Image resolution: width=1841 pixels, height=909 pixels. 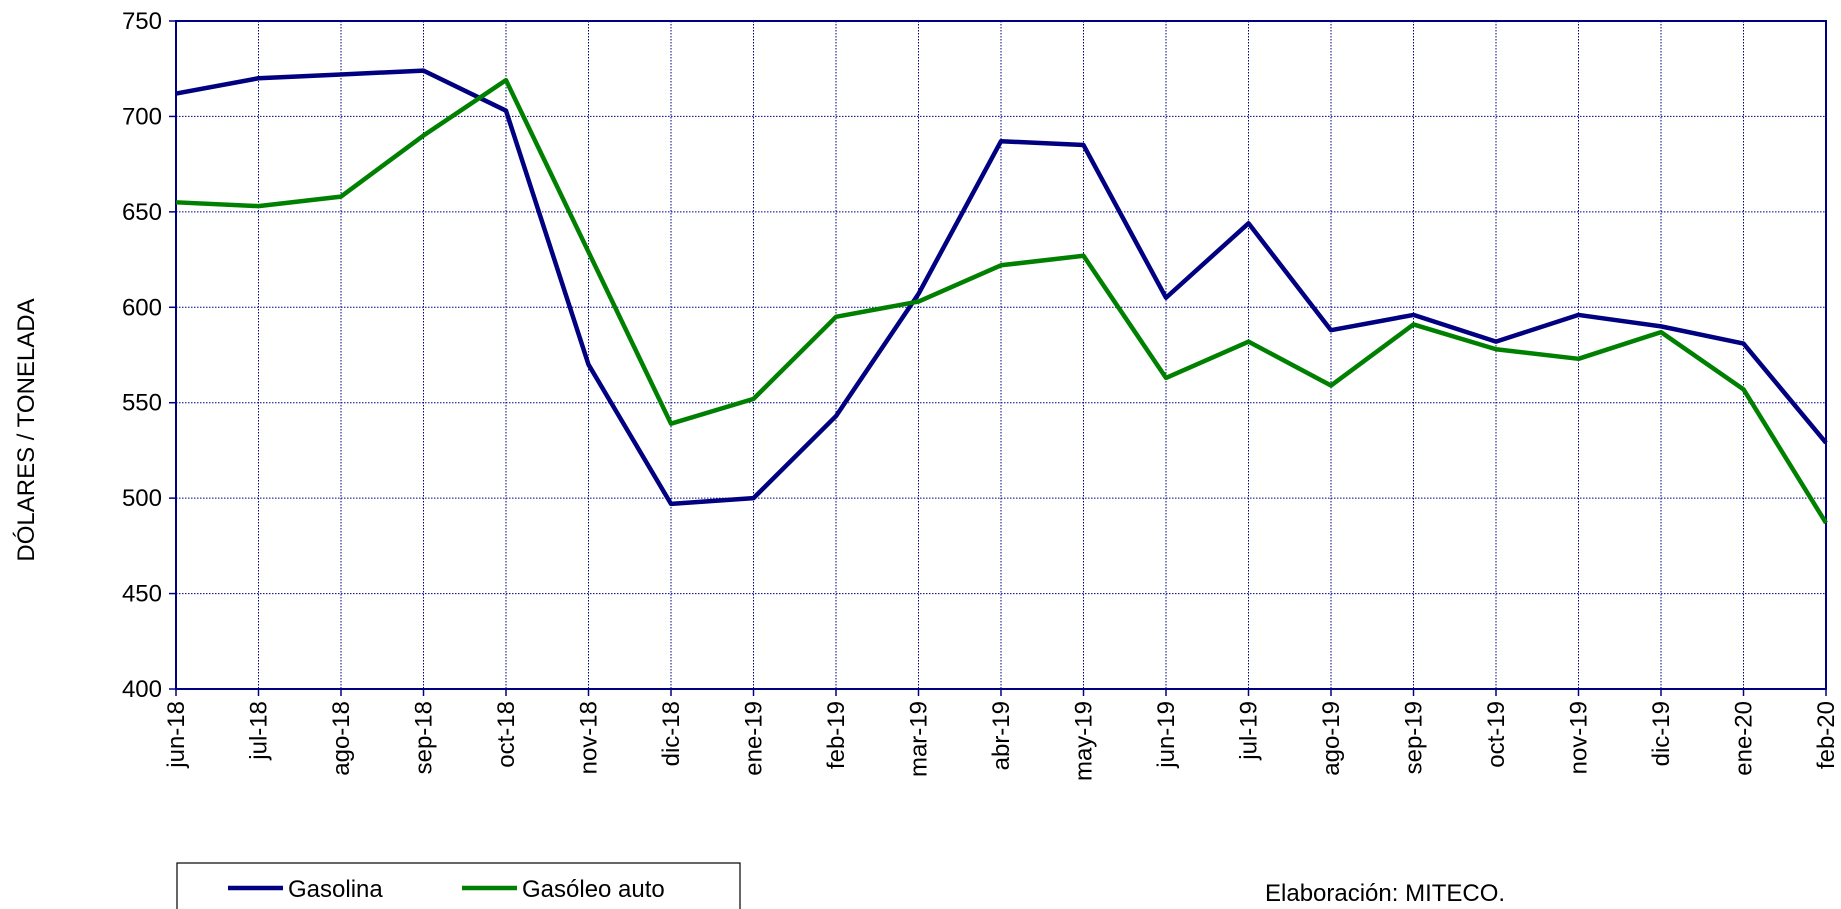 What do you see at coordinates (593, 889) in the screenshot?
I see `legend-label: Gasóleo auto` at bounding box center [593, 889].